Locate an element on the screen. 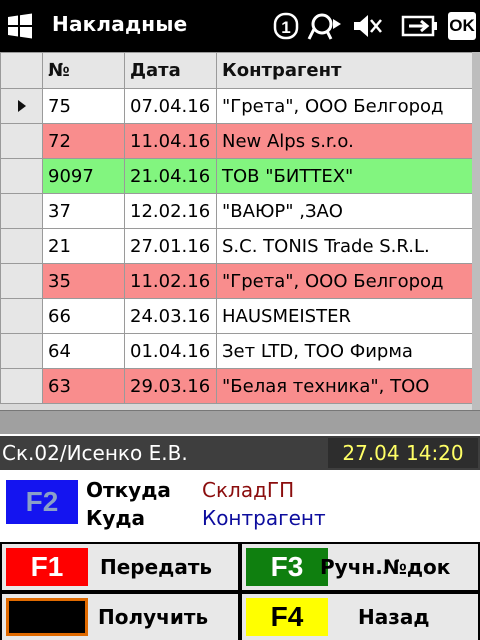 Image resolution: width=480 pixels, height=640 pixels. cell-date: 24.03.16 is located at coordinates (170, 316).